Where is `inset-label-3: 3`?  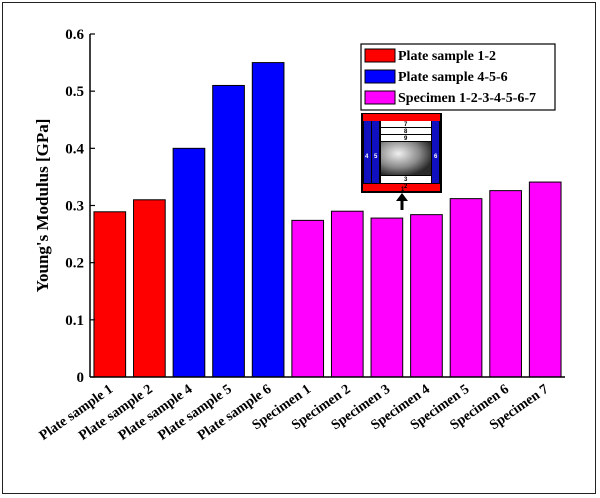
inset-label-3: 3 is located at coordinates (406, 180).